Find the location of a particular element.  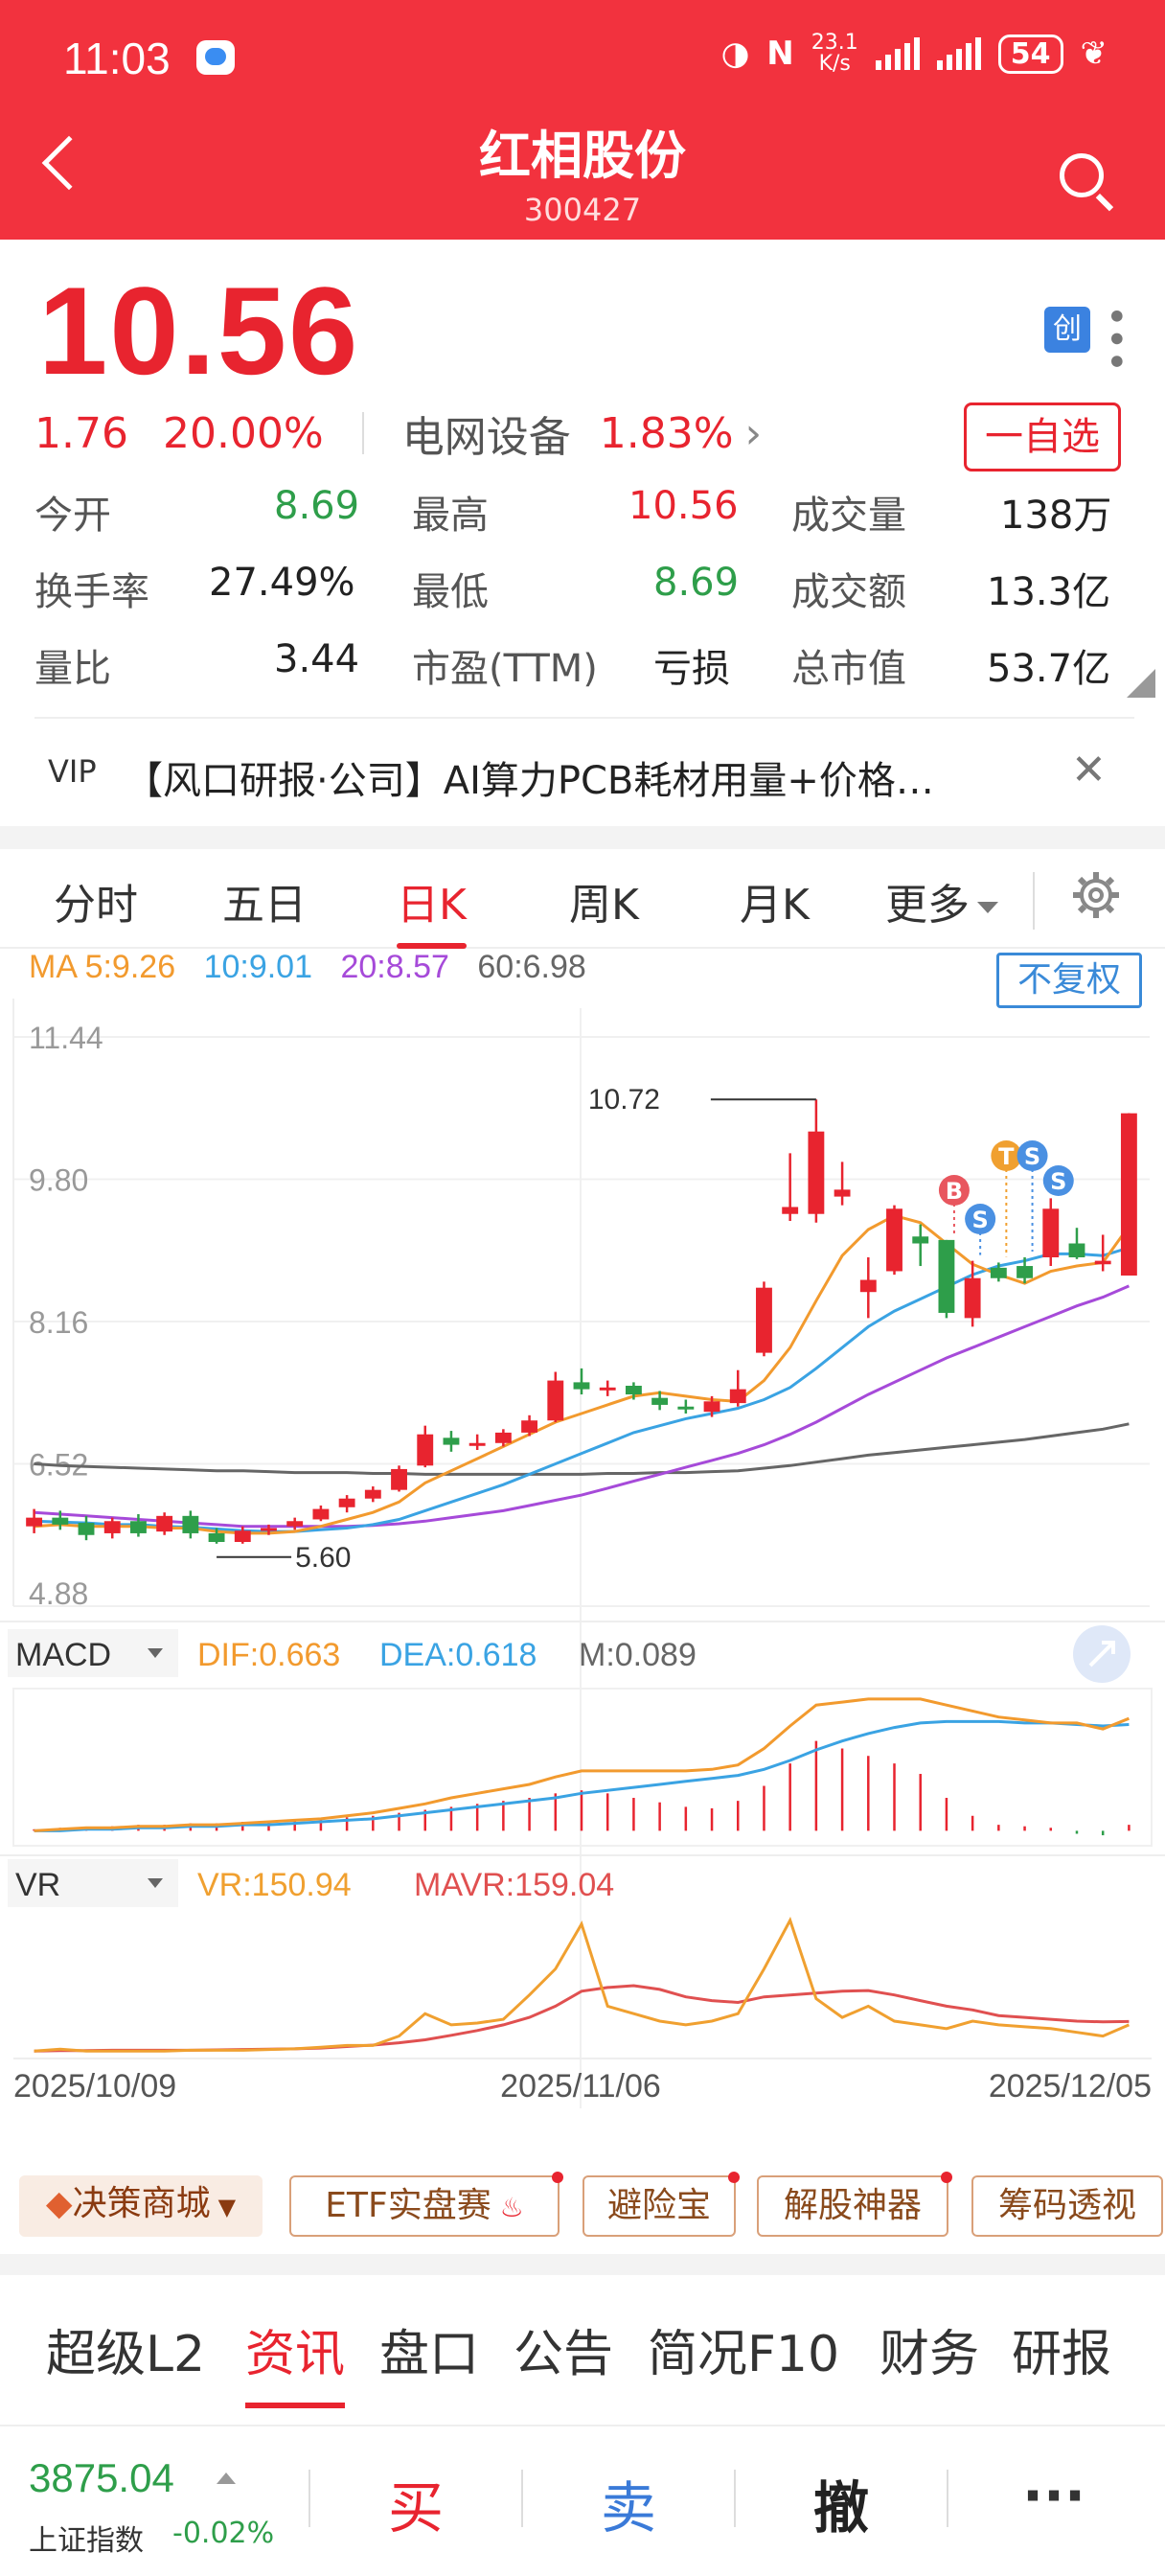

tab-daily-k: 日K is located at coordinates (432, 909).